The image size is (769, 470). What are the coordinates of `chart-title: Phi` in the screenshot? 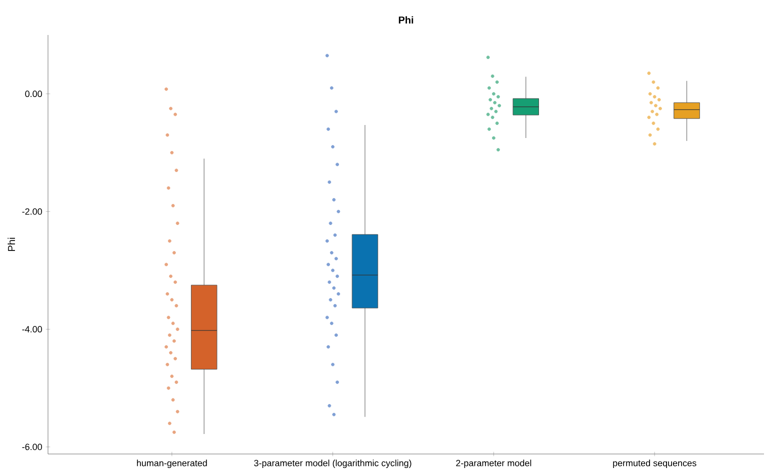 It's located at (406, 20).